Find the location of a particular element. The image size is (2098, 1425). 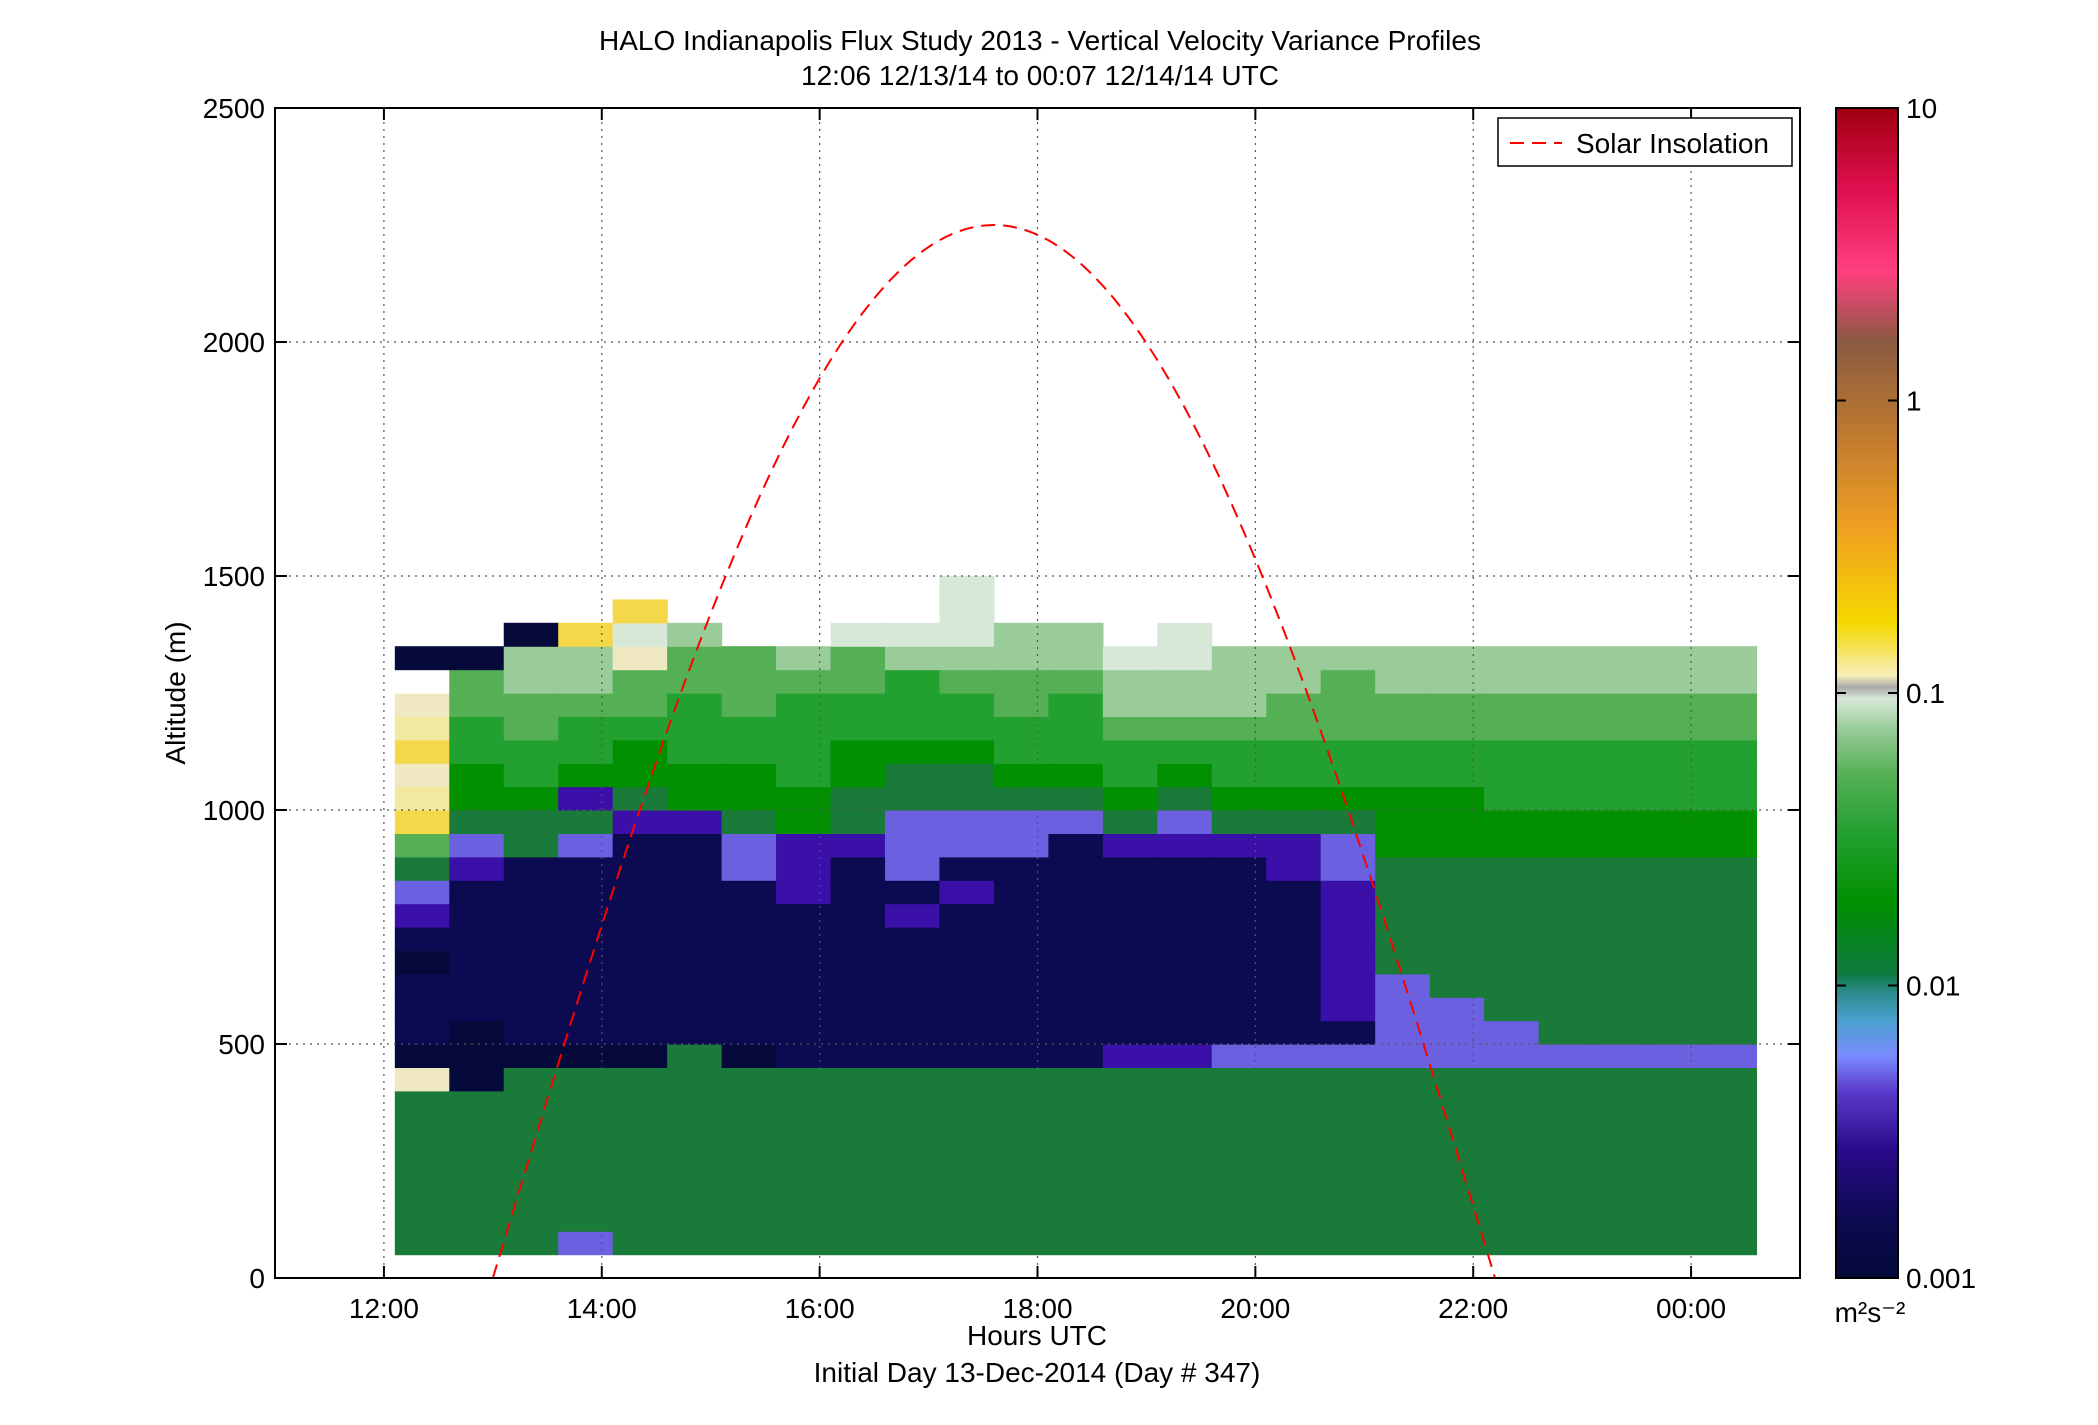

colorbar-tick-label: 0.001 is located at coordinates (1941, 1278).